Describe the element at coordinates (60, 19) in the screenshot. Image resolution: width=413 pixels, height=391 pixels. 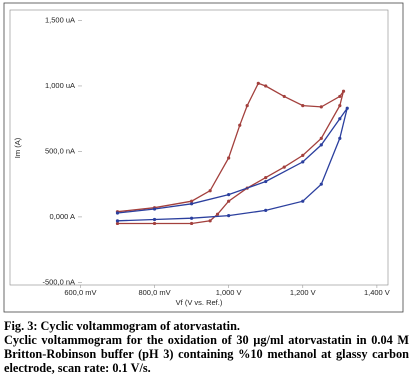
I see `y-tick-label: 1,500 uA` at that location.